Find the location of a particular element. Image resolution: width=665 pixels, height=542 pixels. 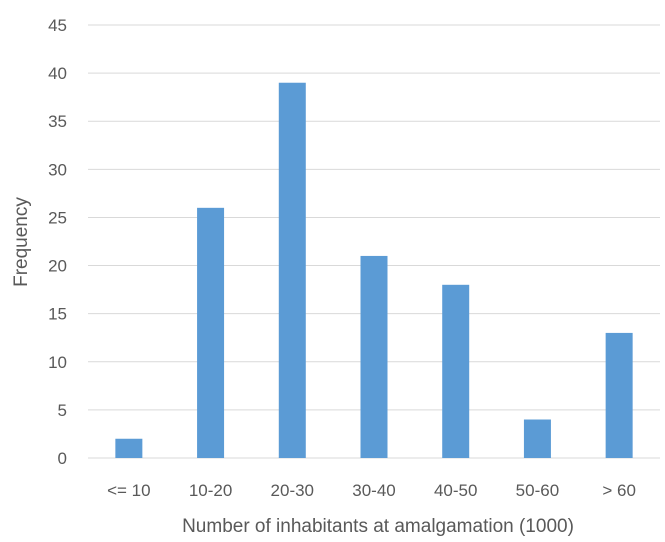

x-tick-label: 40-50 is located at coordinates (455, 490).